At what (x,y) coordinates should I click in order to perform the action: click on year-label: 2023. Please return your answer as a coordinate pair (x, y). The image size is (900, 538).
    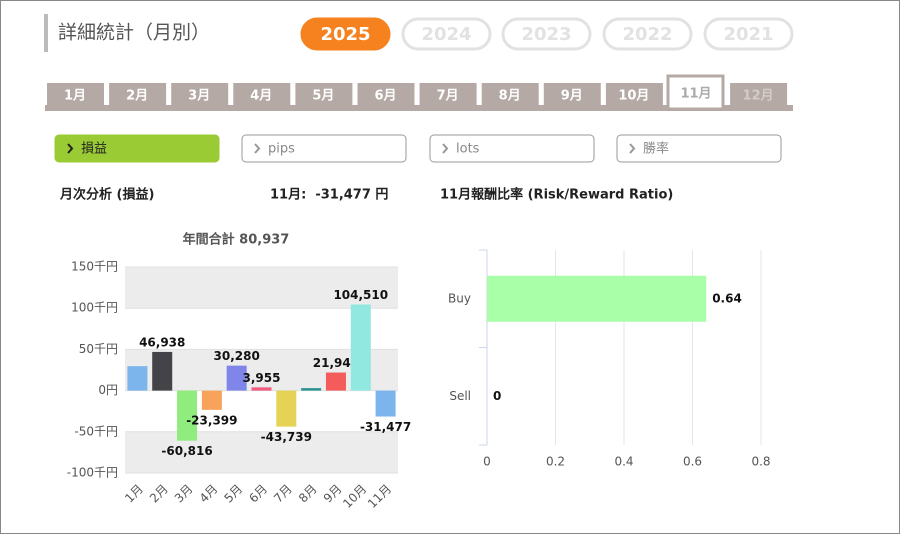
    Looking at the image, I should click on (546, 34).